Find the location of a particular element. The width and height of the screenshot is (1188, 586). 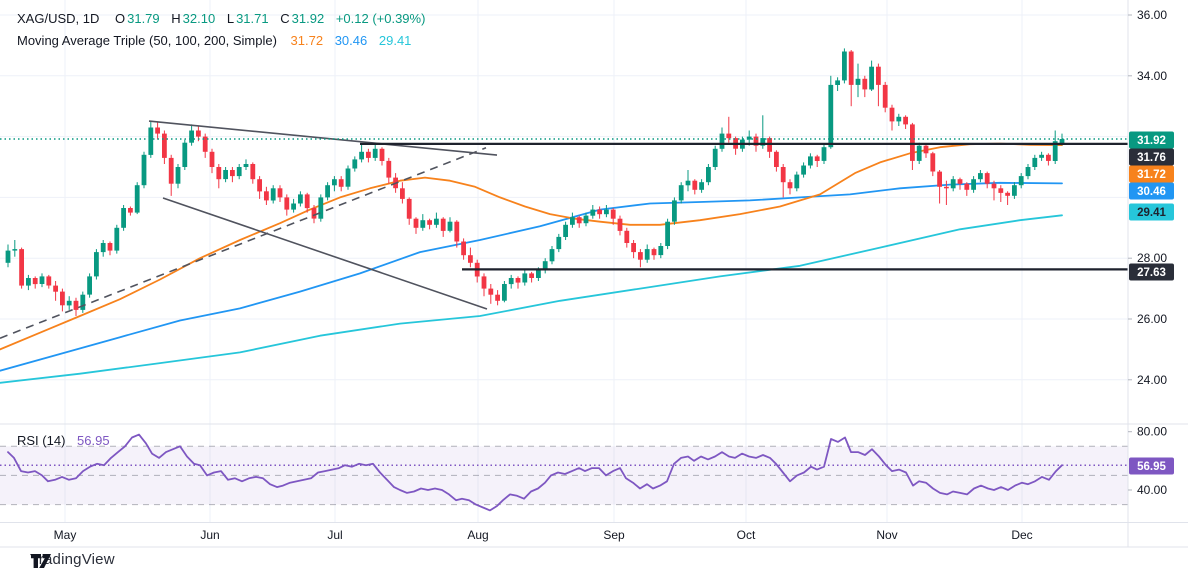

axis-tick-label: 28.00 is located at coordinates (1152, 258).